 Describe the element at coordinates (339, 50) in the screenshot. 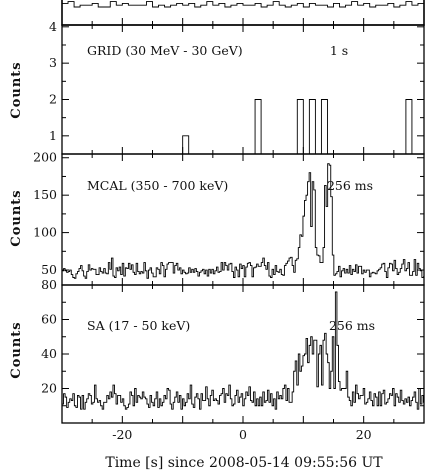

I see `grid-resolution: 1 s` at that location.